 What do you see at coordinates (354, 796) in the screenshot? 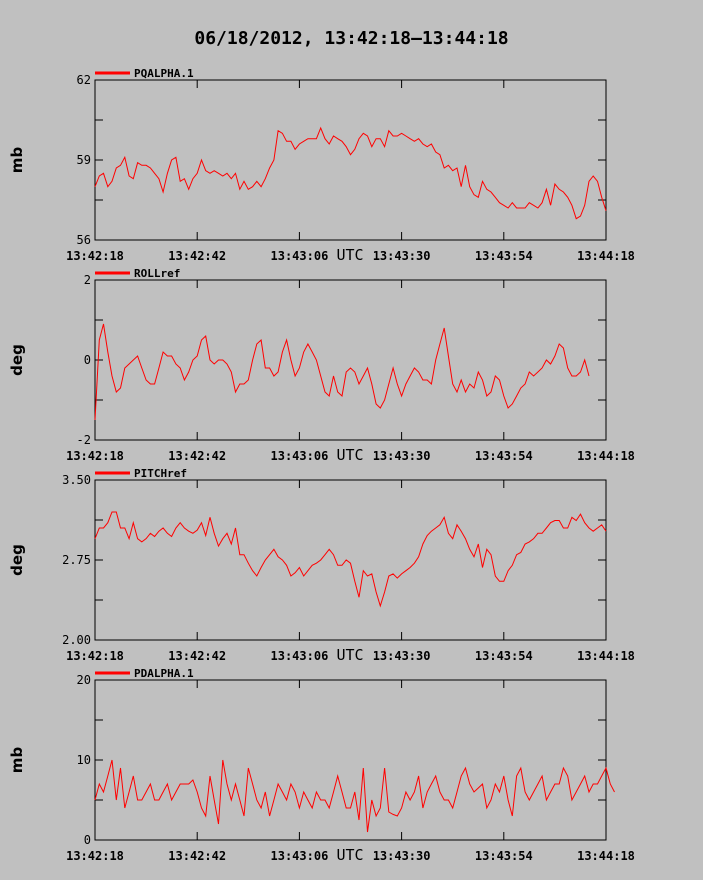
I see `series-line-PDALPHA.1` at bounding box center [354, 796].